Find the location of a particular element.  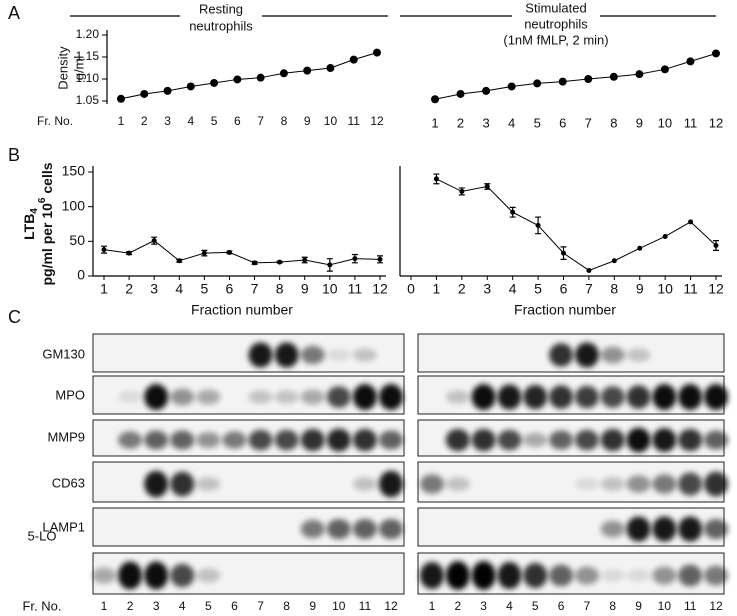

lane-label: 9 is located at coordinates (312, 606).